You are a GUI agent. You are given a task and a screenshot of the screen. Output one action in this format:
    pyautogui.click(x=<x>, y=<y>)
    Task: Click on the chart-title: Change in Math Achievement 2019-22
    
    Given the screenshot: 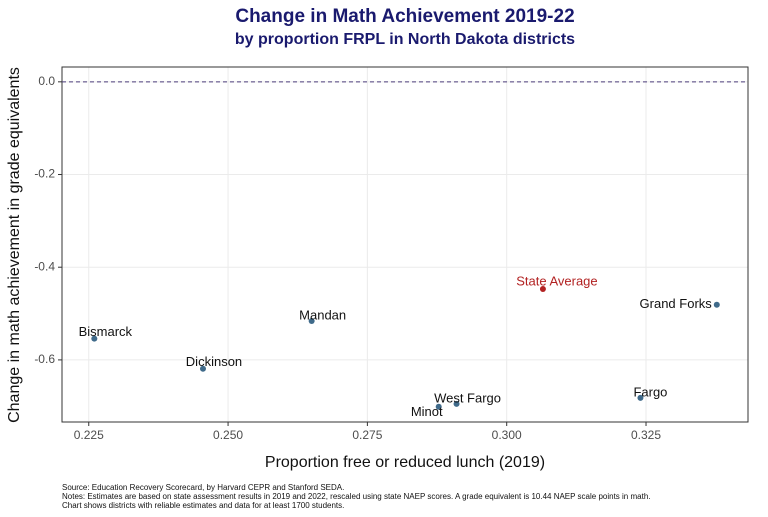 What is the action you would take?
    pyautogui.click(x=404, y=16)
    